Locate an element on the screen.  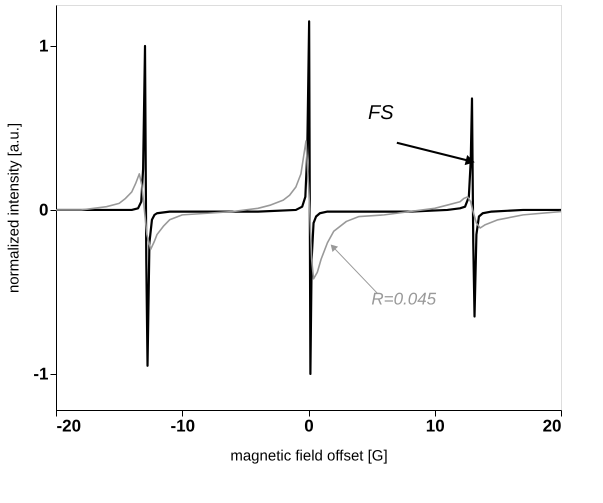
x-tick-label: 0 is located at coordinates (309, 426).